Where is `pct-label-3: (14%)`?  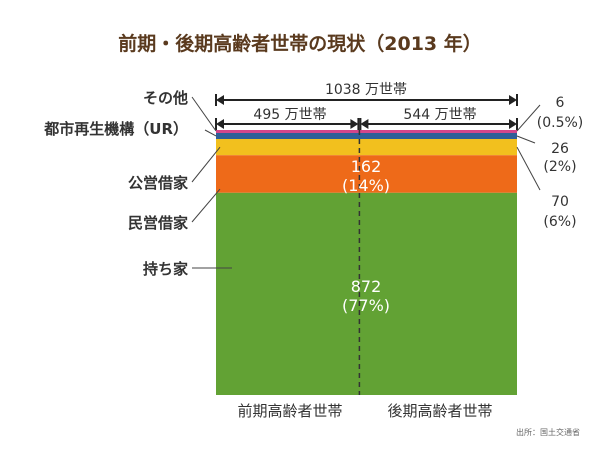
pct-label-3: (14%) is located at coordinates (366, 185).